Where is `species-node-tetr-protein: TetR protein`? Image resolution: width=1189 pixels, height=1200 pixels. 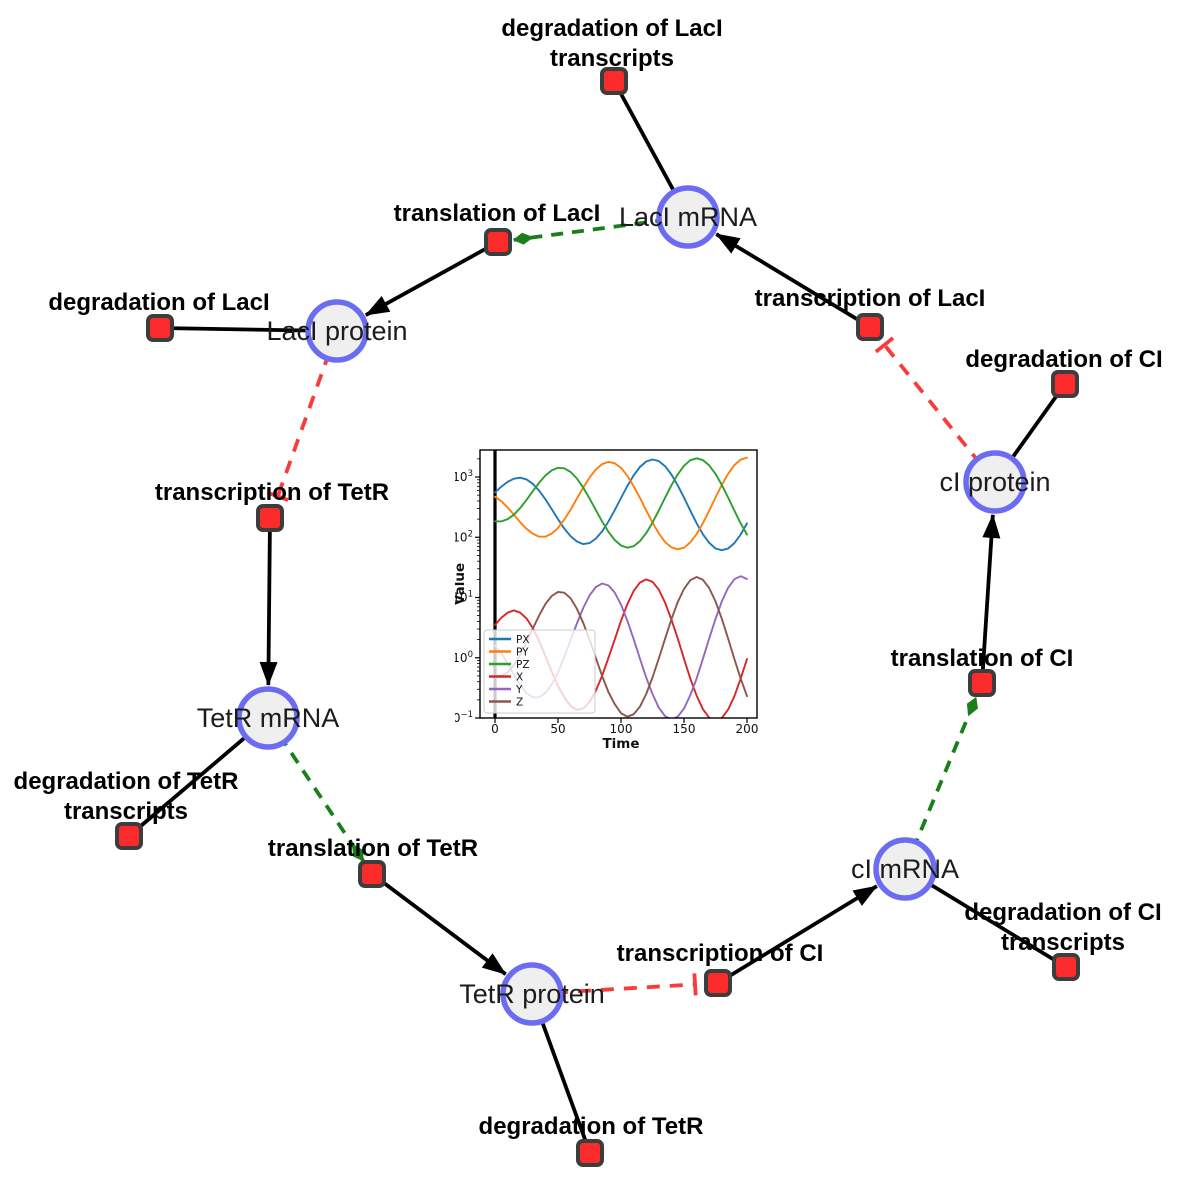
species-node-tetr-protein: TetR protein is located at coordinates (532, 994).